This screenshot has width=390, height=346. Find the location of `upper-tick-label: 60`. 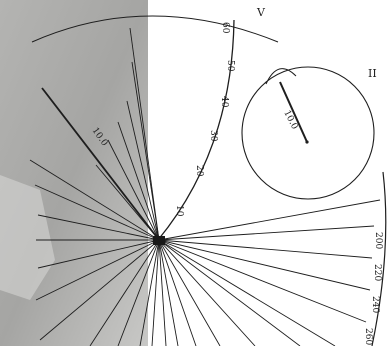

upper-tick-label: 60 is located at coordinates (225, 28).